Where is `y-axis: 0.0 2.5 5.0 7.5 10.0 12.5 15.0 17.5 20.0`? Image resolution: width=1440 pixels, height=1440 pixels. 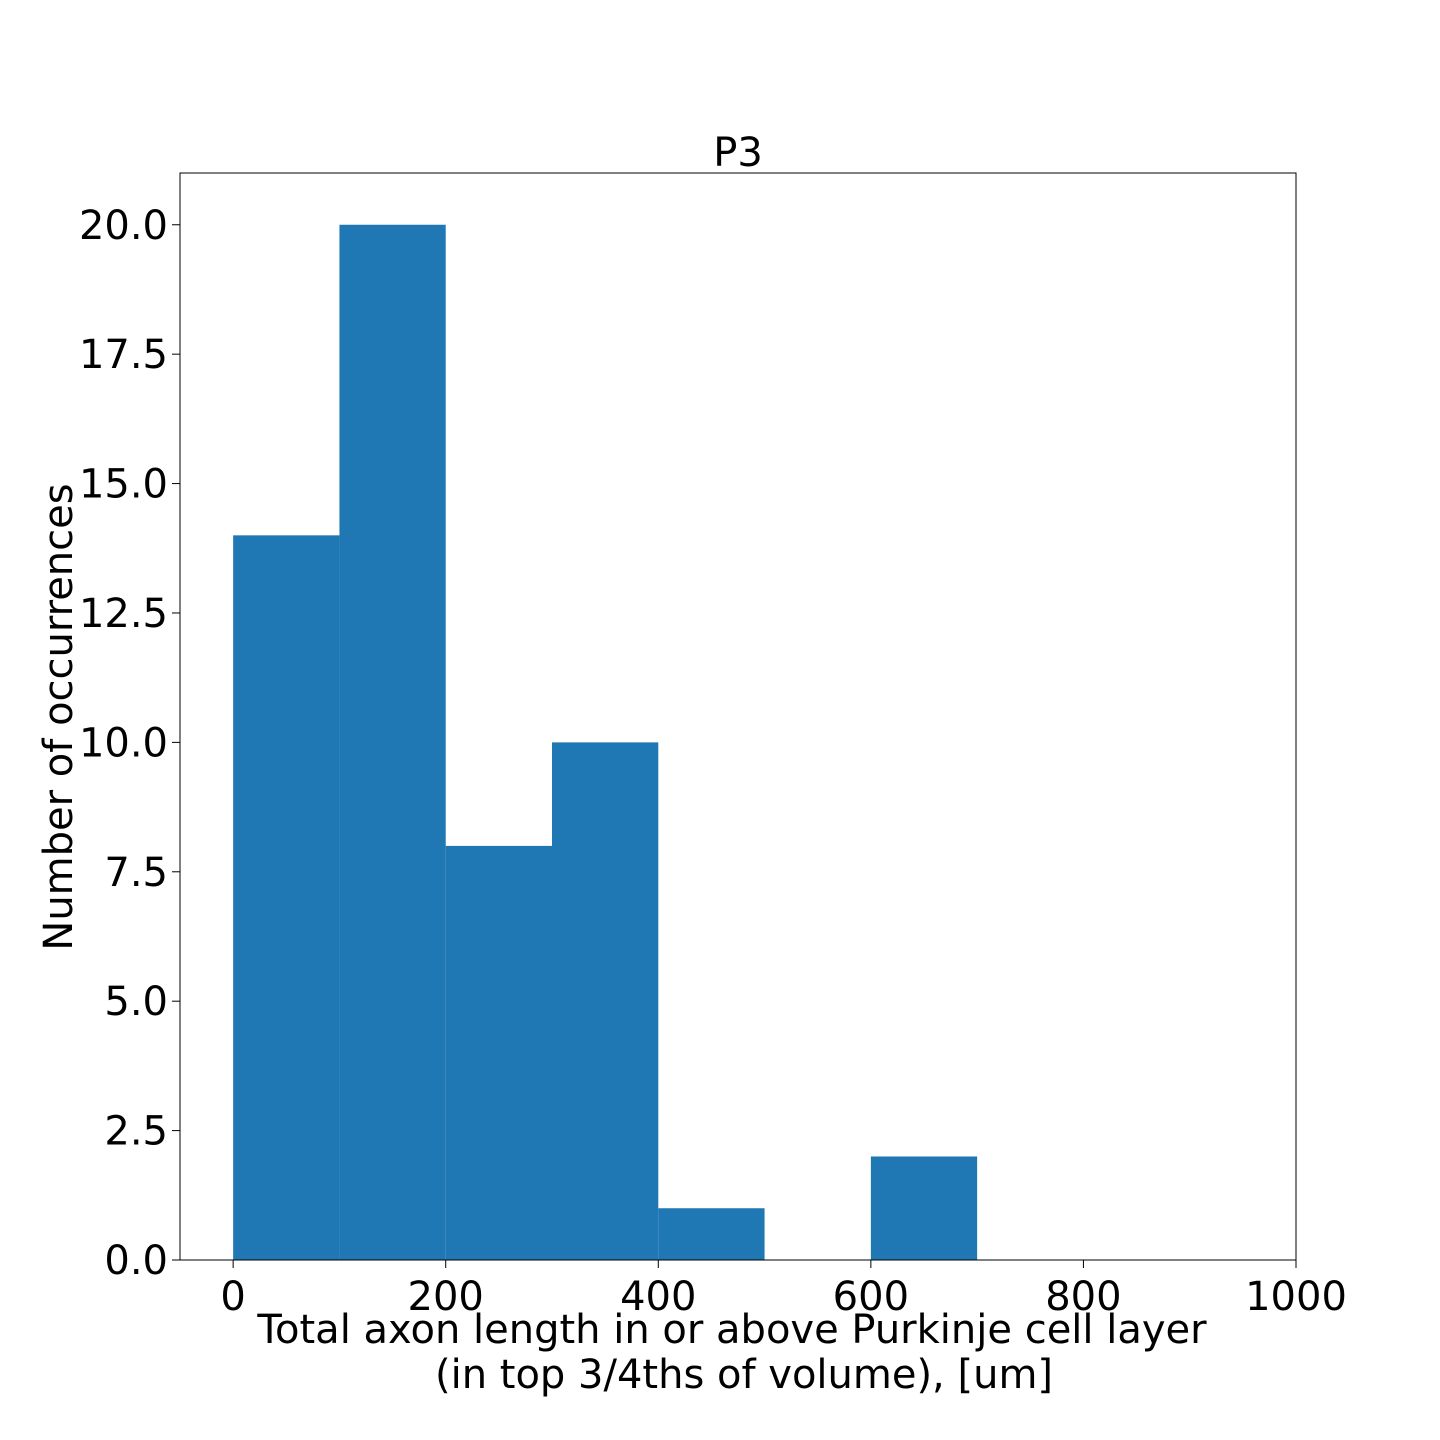
y-axis: 0.0 2.5 5.0 7.5 10.0 12.5 15.0 17.5 20.0 is located at coordinates (129, 743).